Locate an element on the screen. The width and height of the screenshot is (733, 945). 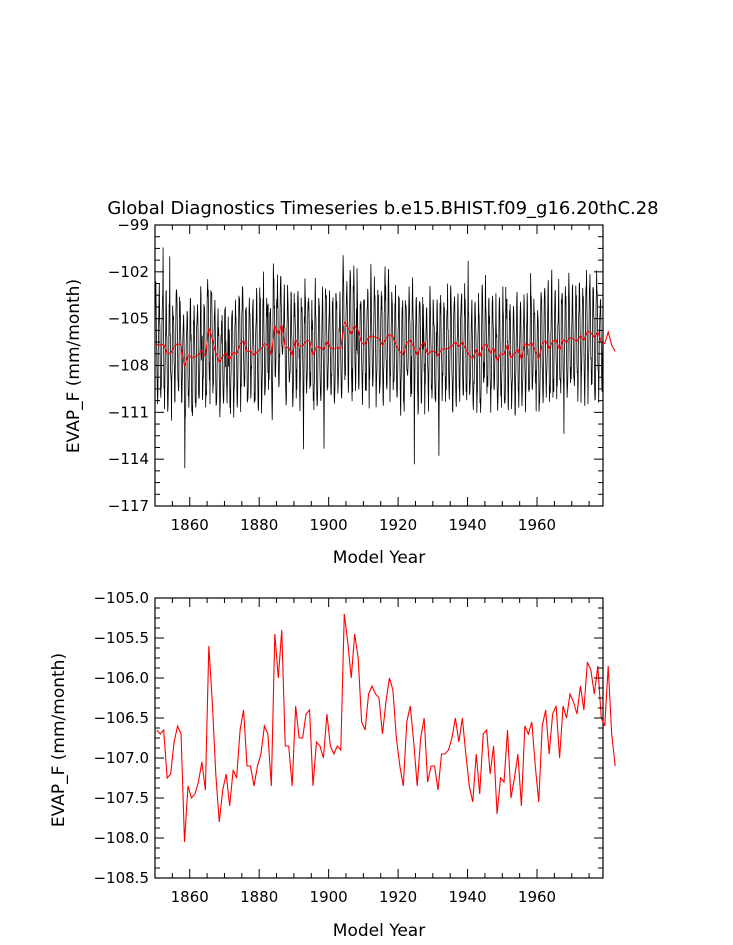
y-tick-label-4: −111 is located at coordinates (128, 412).